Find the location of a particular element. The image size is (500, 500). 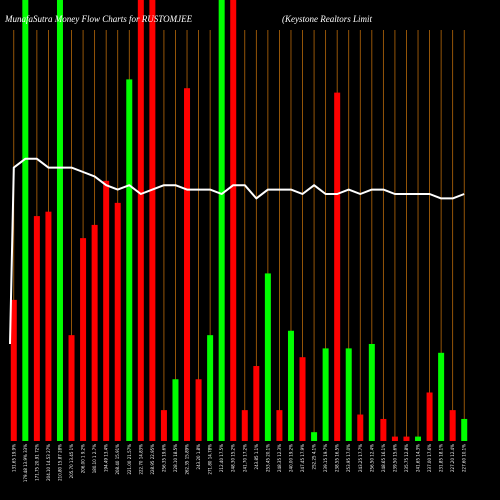

x-tick-label: 179.48 13.9% 33% is located at coordinates (25, 463).